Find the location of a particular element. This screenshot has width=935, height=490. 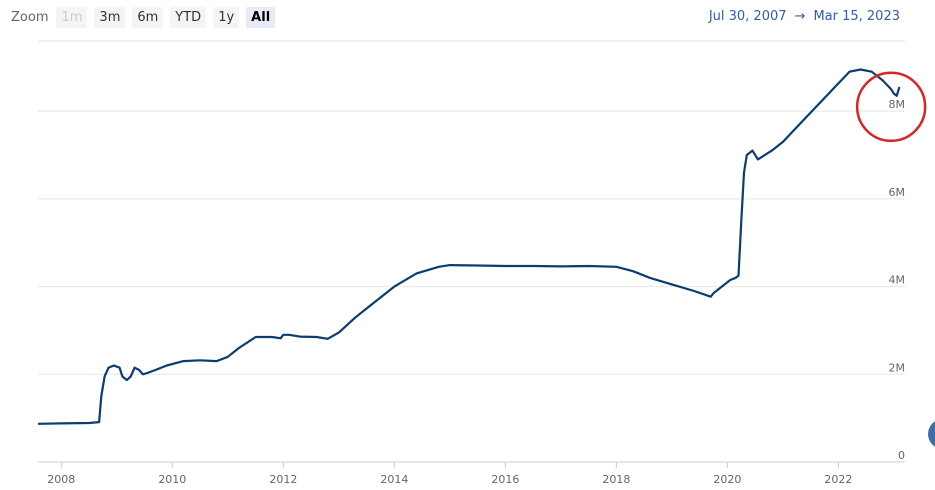

y-tick-label: 2M is located at coordinates (897, 367).